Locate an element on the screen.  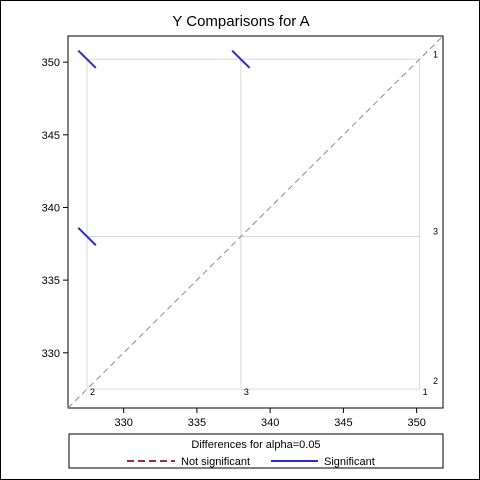
legend-title: Differences for alpha=0.05 is located at coordinates (255, 445).